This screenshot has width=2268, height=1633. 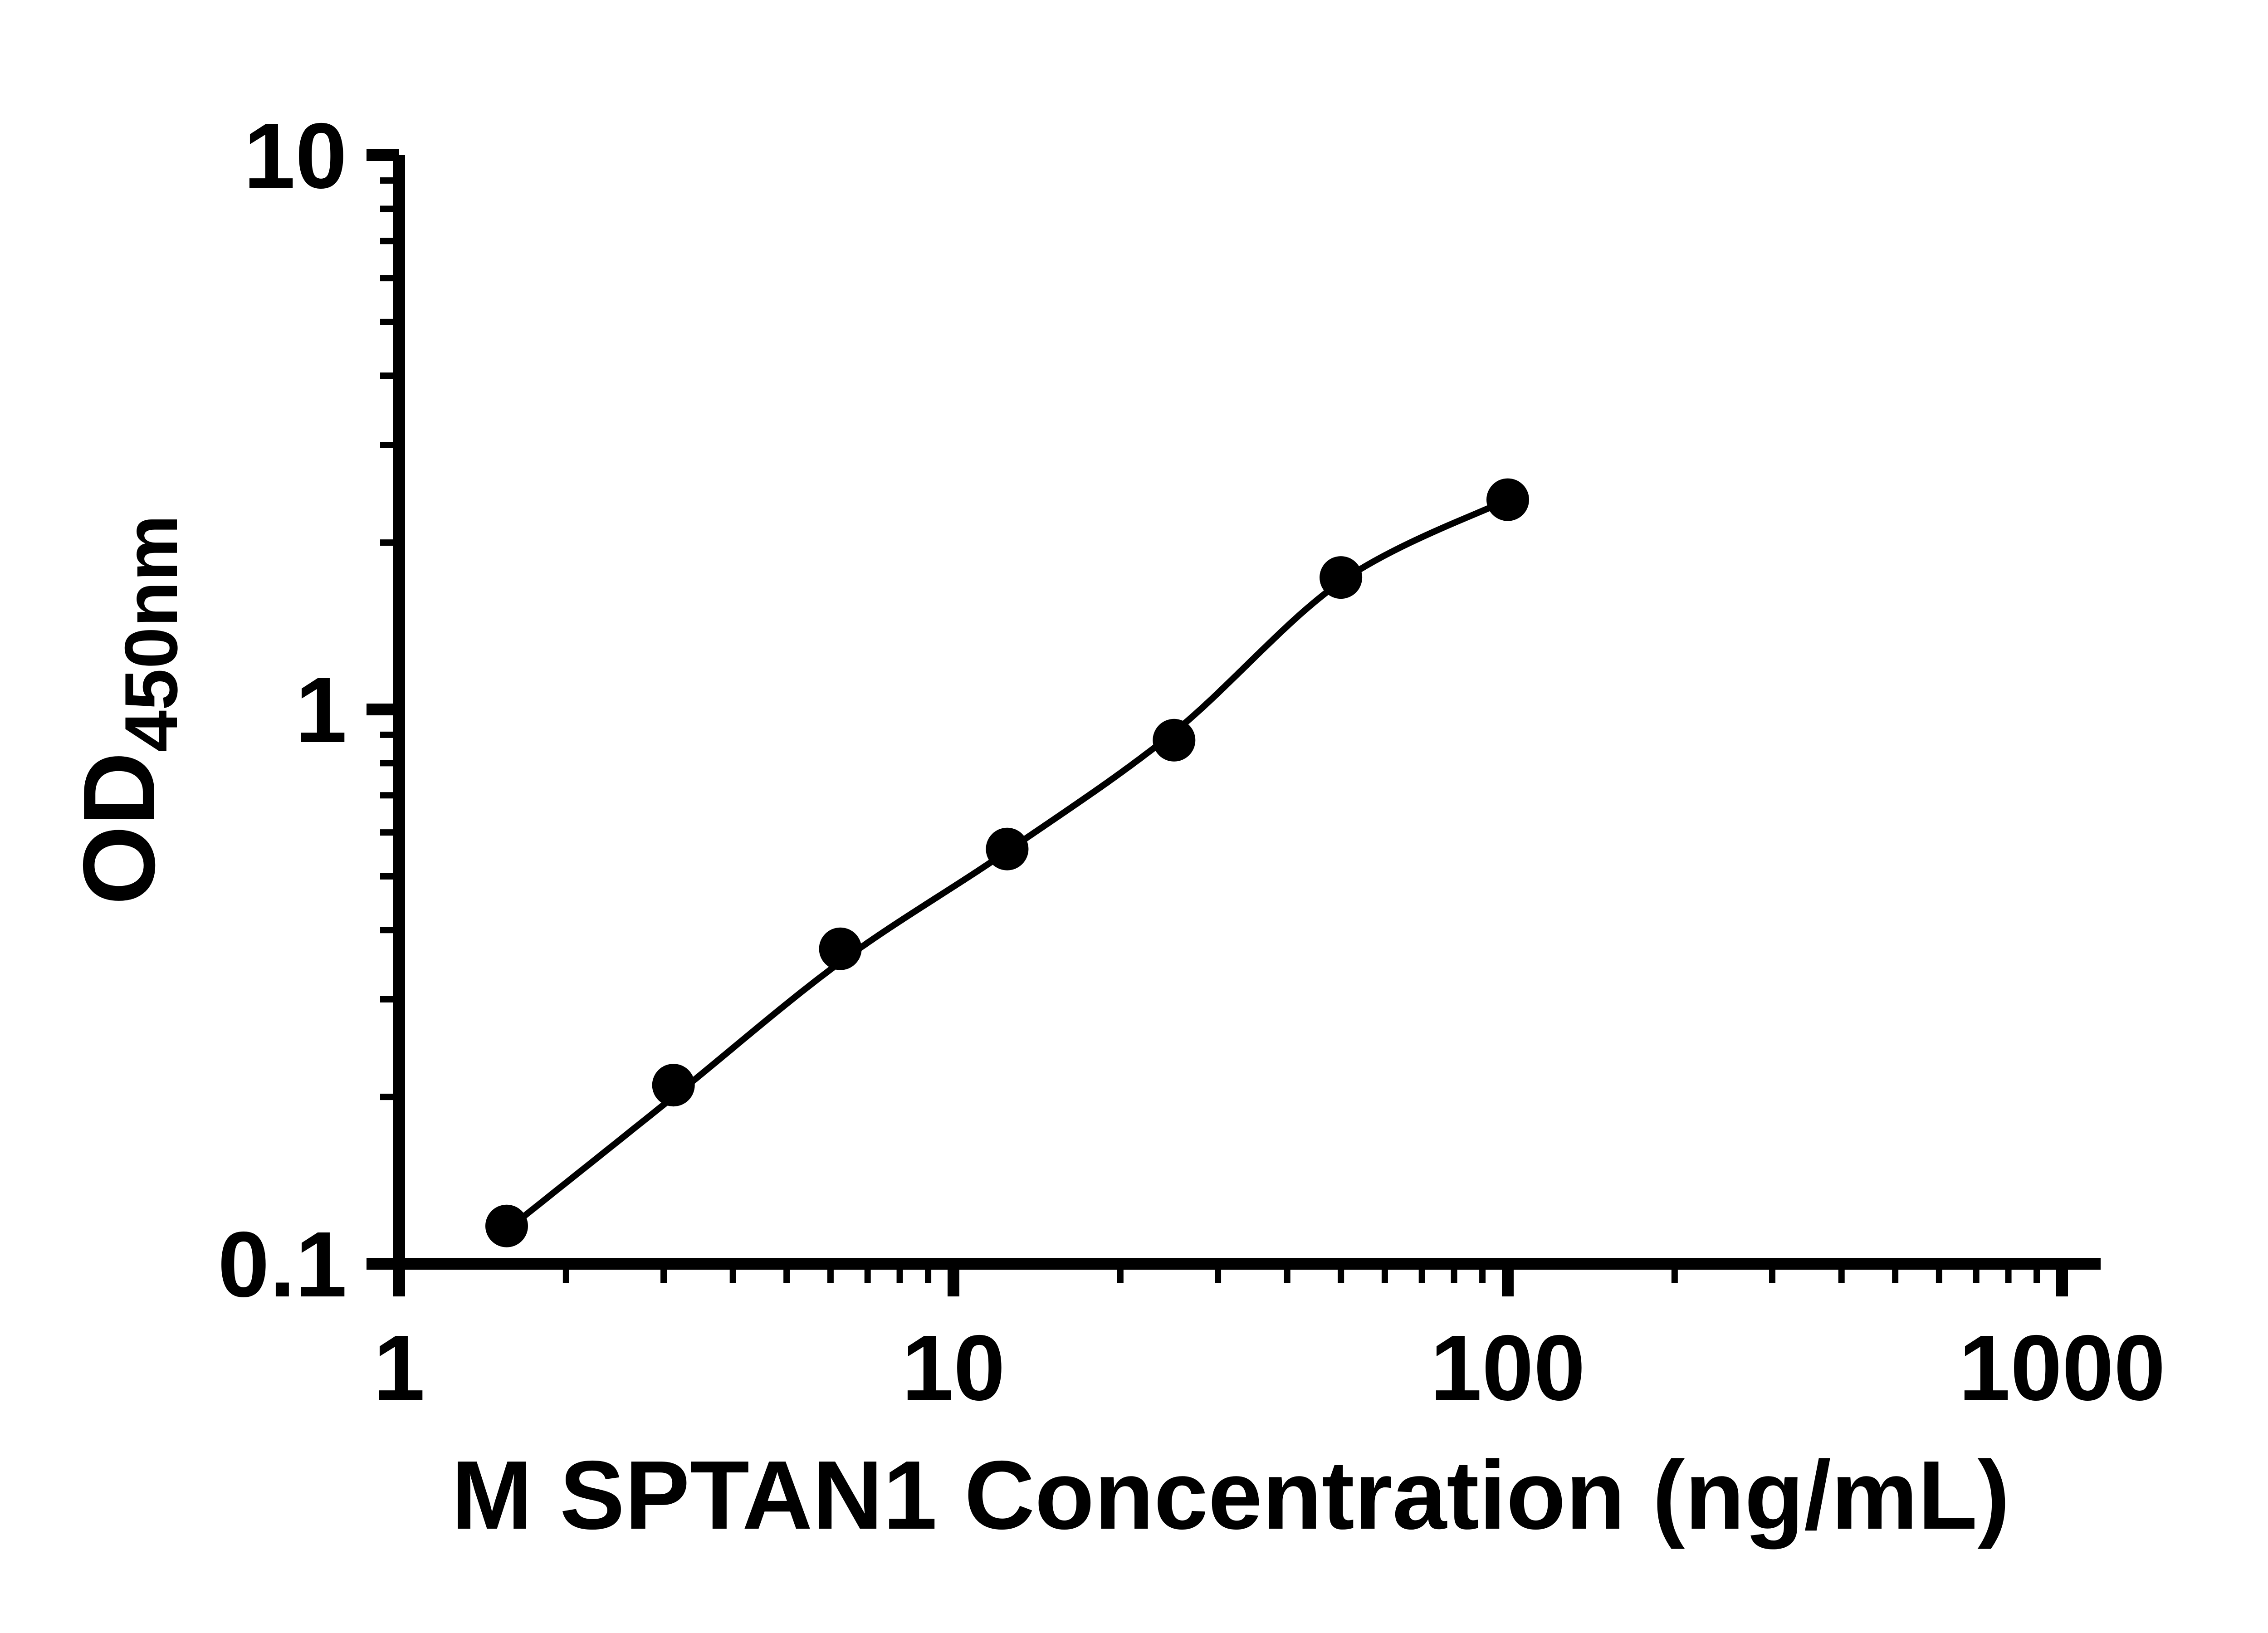 What do you see at coordinates (296, 156) in the screenshot?
I see `y-tick-label: 10` at bounding box center [296, 156].